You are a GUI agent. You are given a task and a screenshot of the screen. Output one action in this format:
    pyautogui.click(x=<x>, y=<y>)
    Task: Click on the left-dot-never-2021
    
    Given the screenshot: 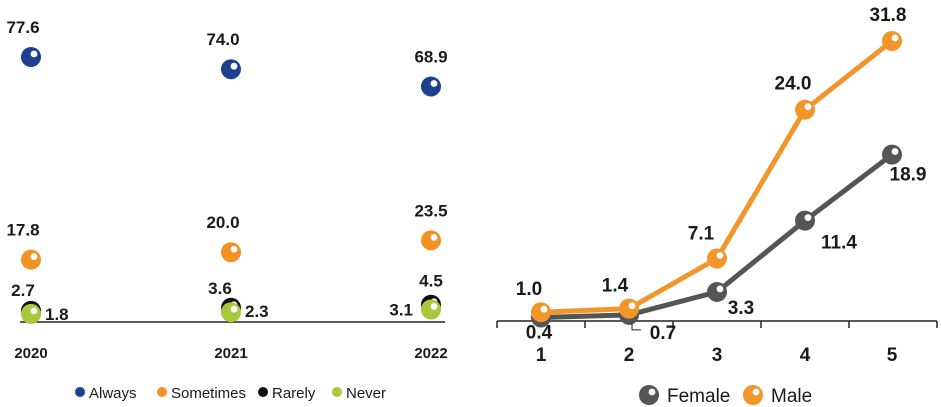 What is the action you would take?
    pyautogui.click(x=231, y=312)
    